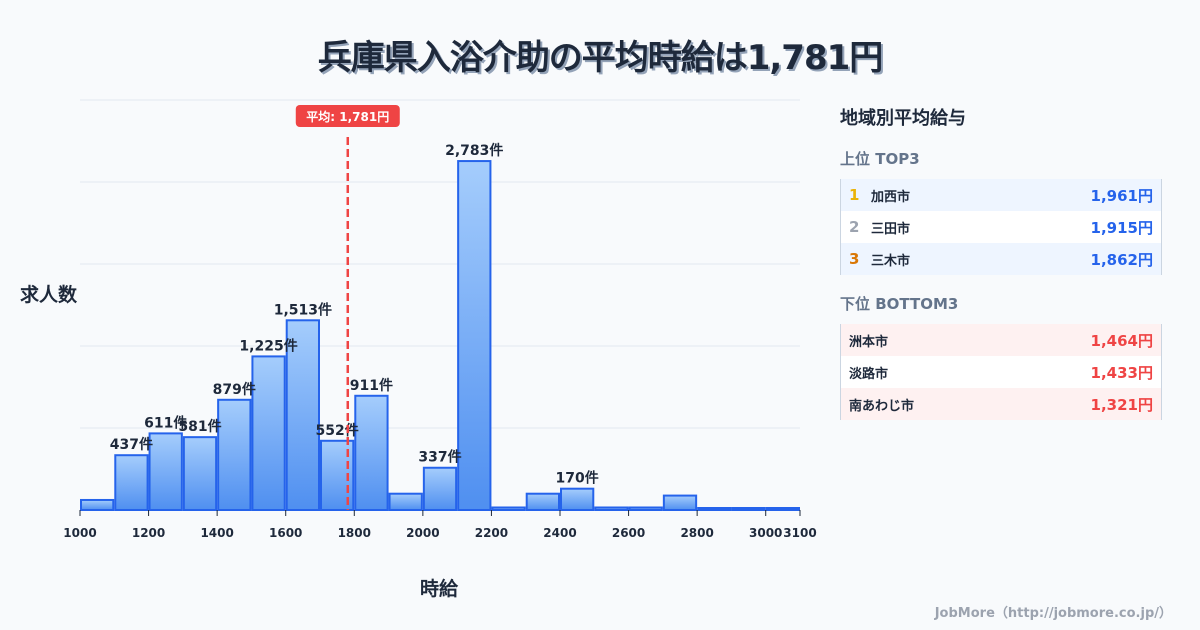  What do you see at coordinates (491, 533) in the screenshot?
I see `x-tick-label: 2200` at bounding box center [491, 533].